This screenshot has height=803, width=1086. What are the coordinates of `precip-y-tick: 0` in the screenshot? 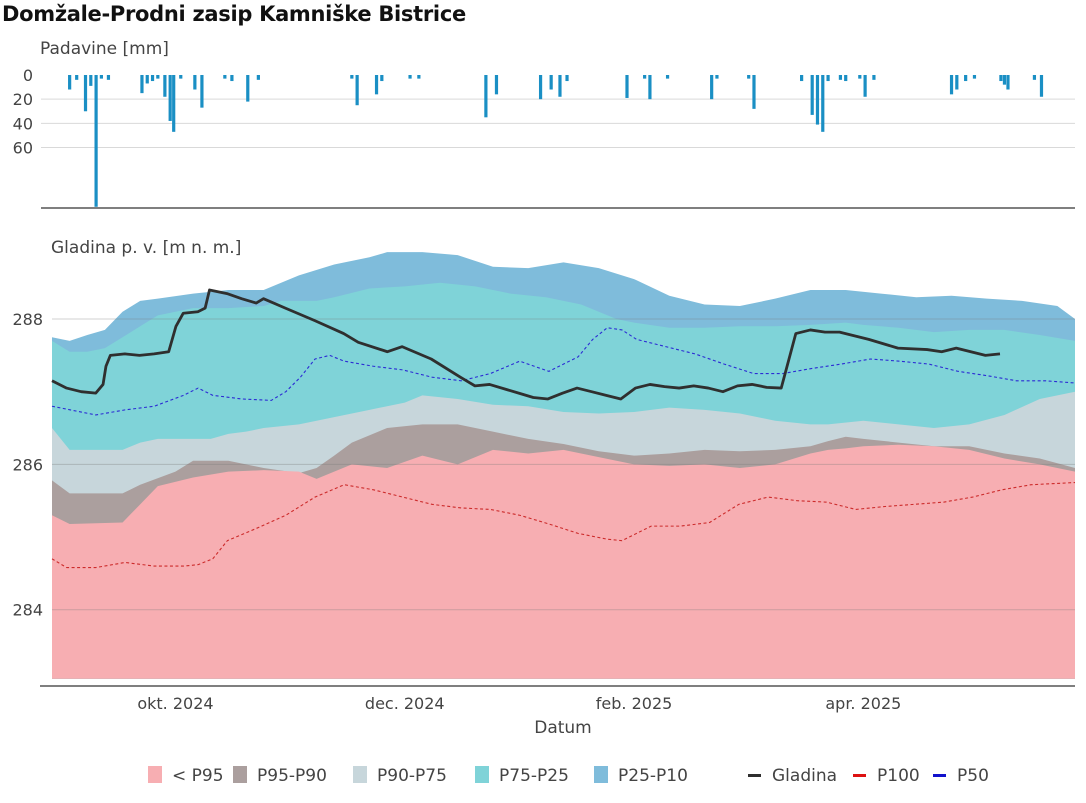 It's located at (28, 75).